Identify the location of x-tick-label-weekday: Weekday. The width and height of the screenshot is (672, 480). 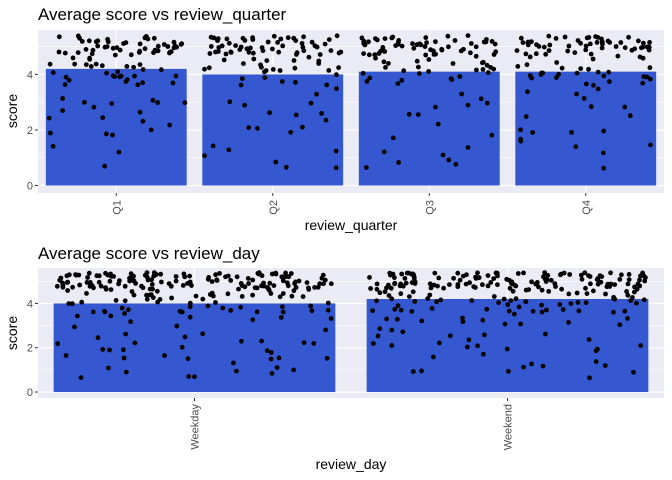
(196, 427).